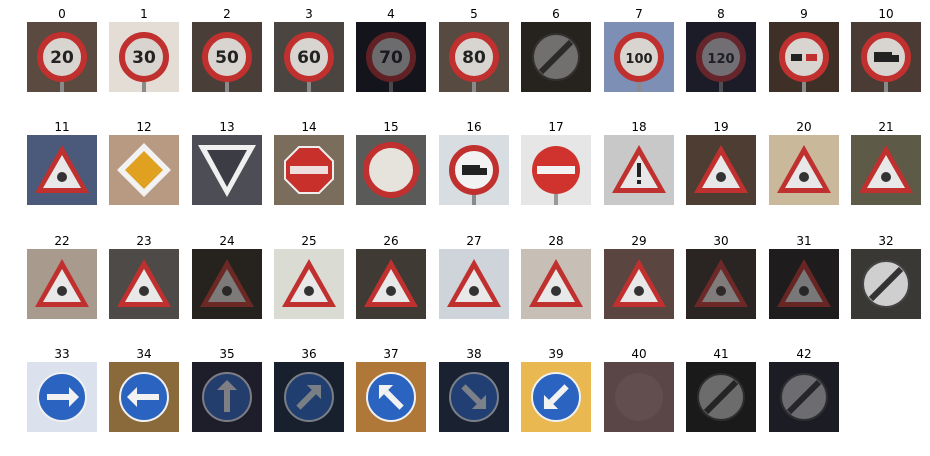 This screenshot has width=930, height=456. Describe the element at coordinates (144, 354) in the screenshot. I see `class-label: 34` at that location.